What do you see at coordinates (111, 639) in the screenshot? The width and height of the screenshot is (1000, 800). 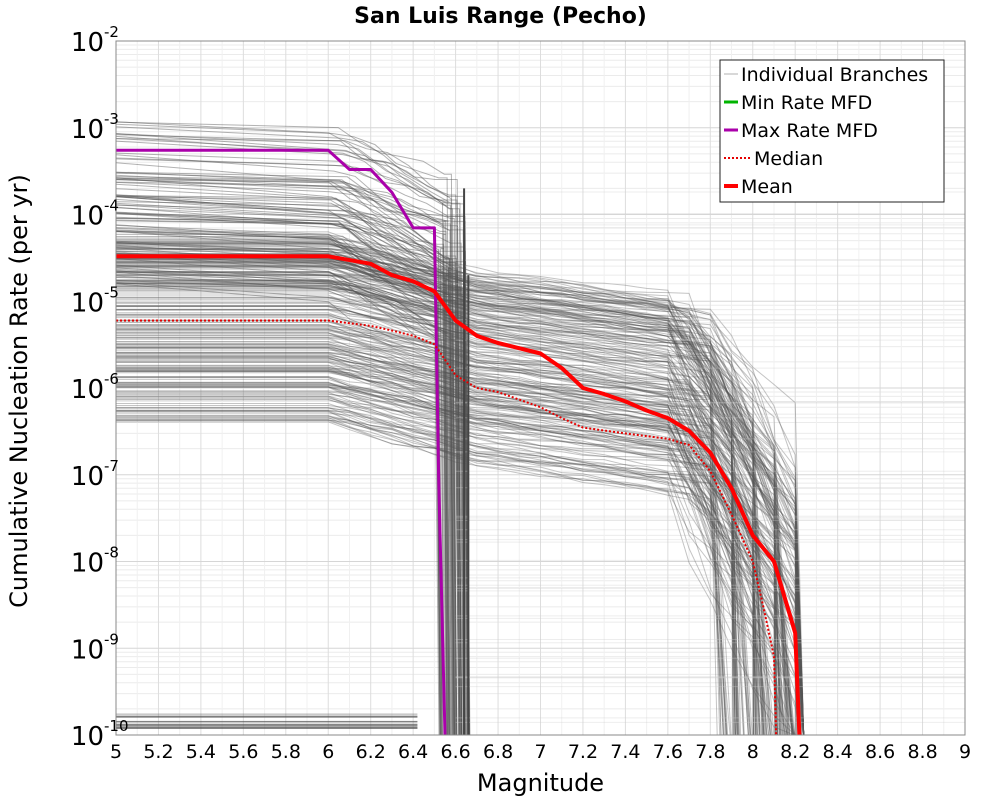 I see `y-tick-exponent: -9` at bounding box center [111, 639].